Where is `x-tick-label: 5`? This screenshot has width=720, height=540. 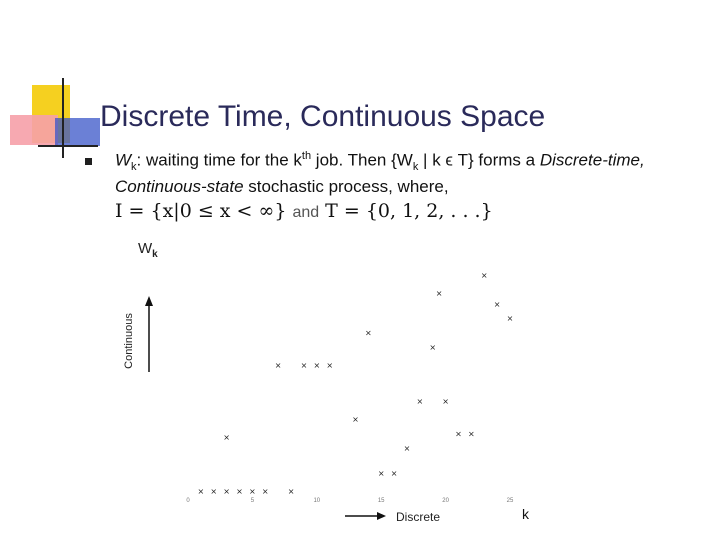
x-tick-label: 5 is located at coordinates (253, 501).